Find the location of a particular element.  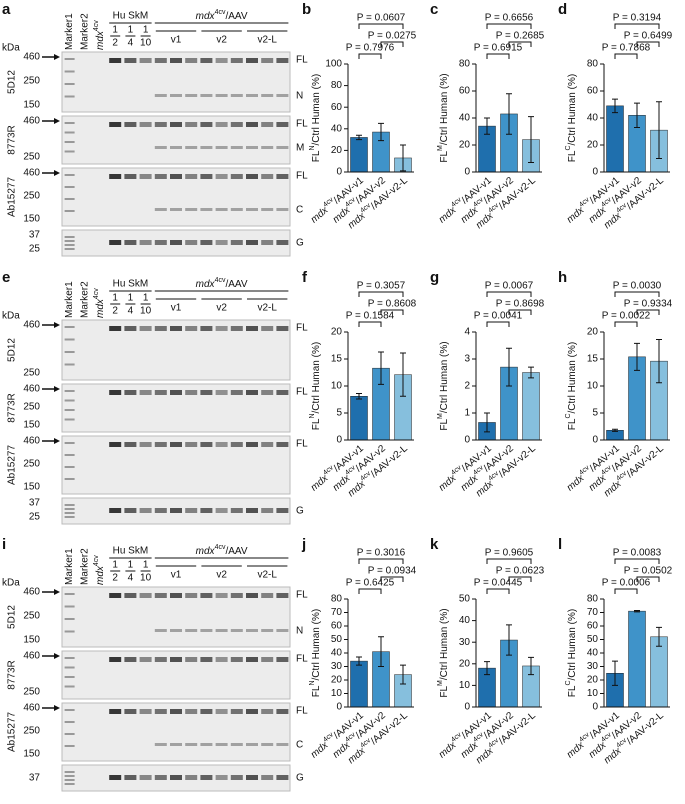

y-axis-label-part: C is located at coordinates (568, 415).